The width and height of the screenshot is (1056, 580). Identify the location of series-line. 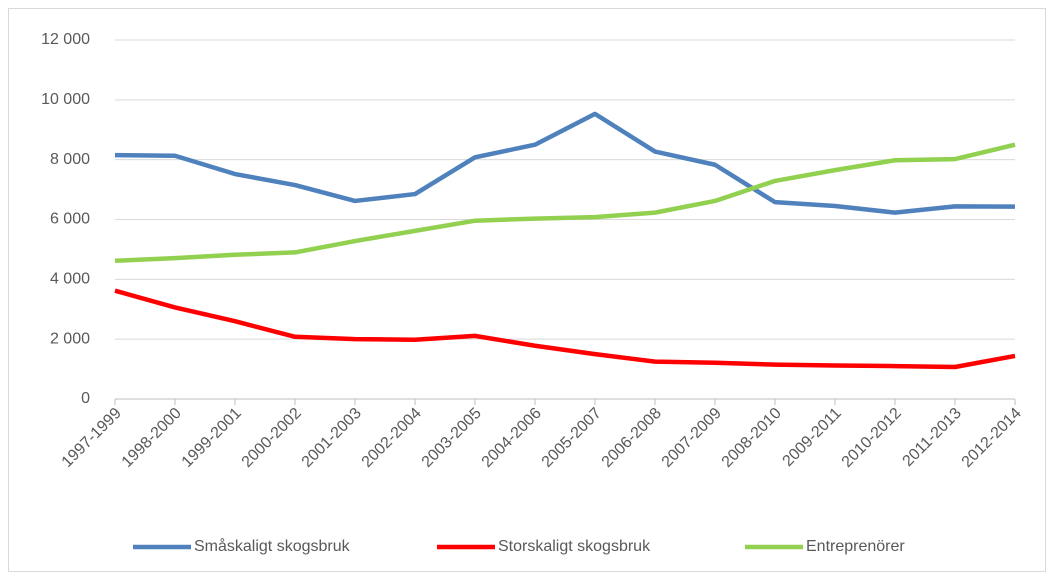
(565, 329).